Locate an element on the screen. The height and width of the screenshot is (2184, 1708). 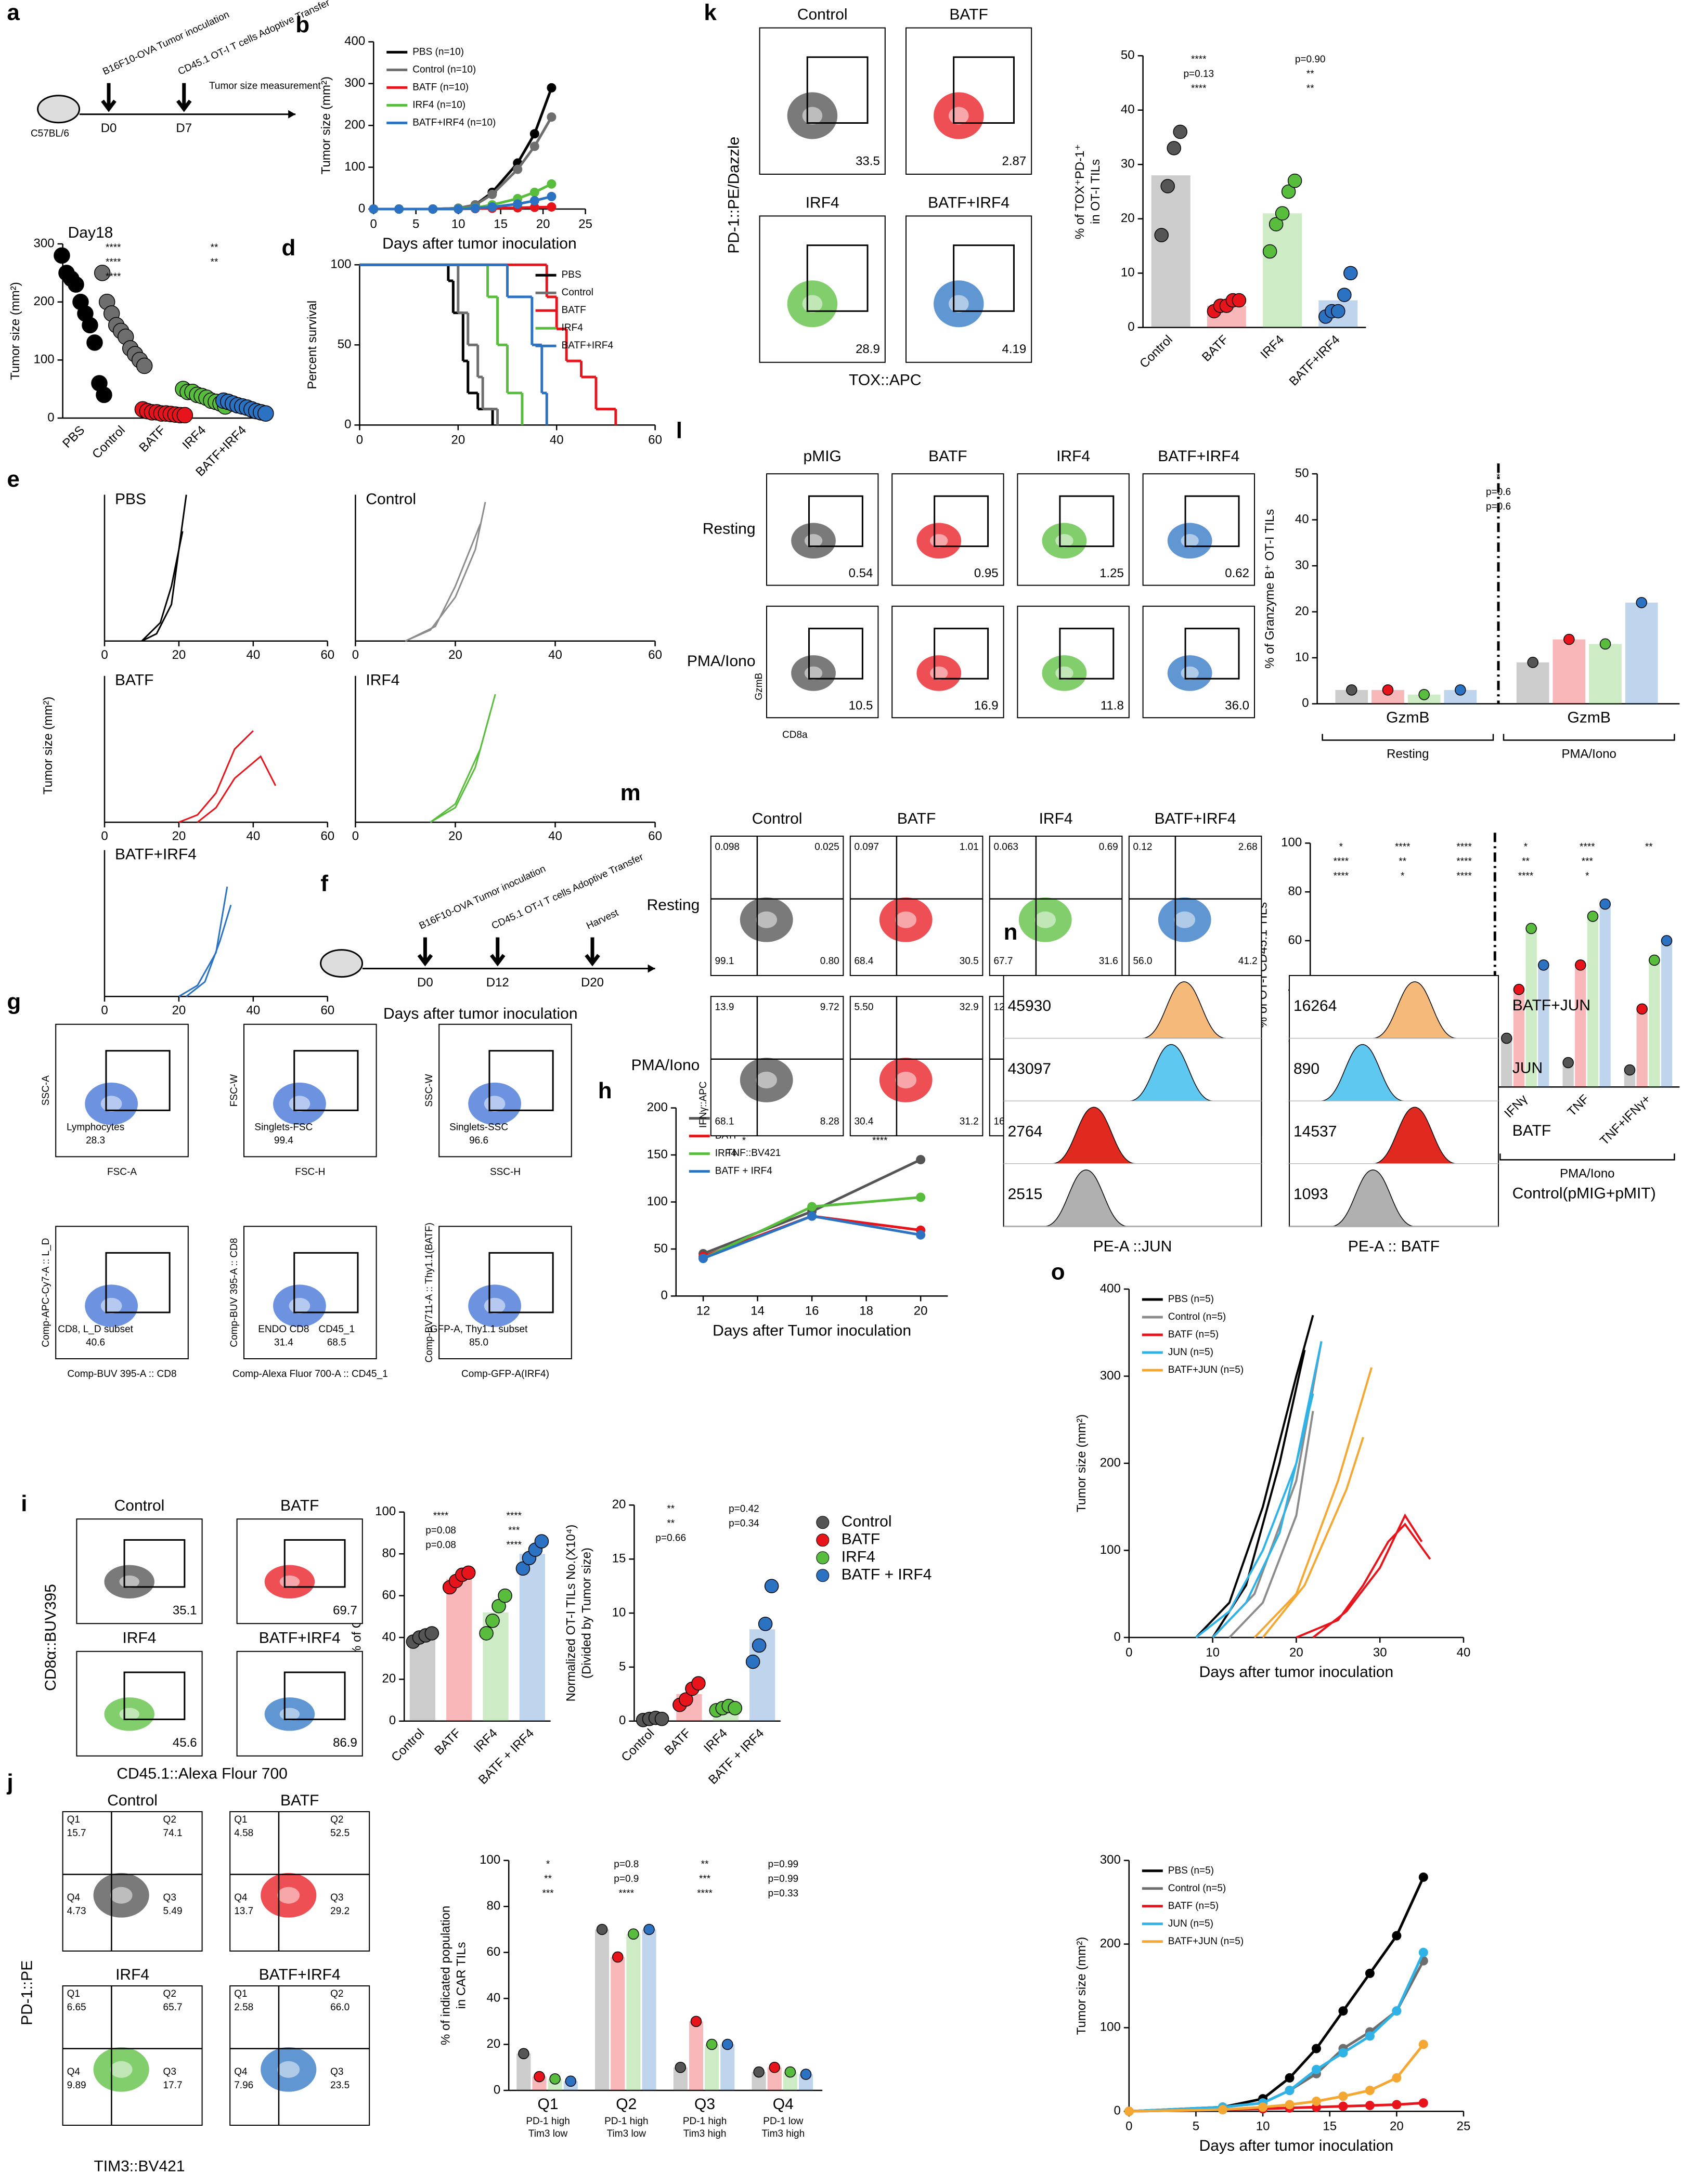
panel-letter: n is located at coordinates (1011, 932).